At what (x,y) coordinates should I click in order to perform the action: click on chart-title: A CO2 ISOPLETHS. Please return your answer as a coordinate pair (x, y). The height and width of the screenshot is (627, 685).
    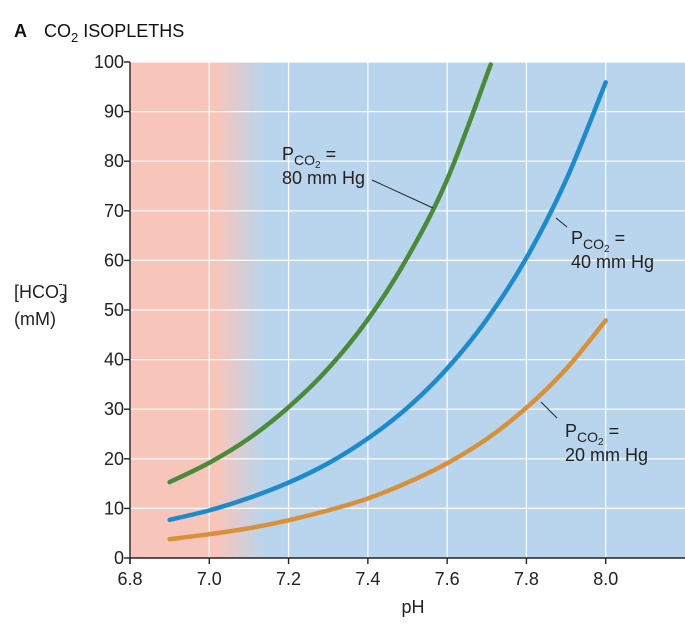
    Looking at the image, I should click on (99, 33).